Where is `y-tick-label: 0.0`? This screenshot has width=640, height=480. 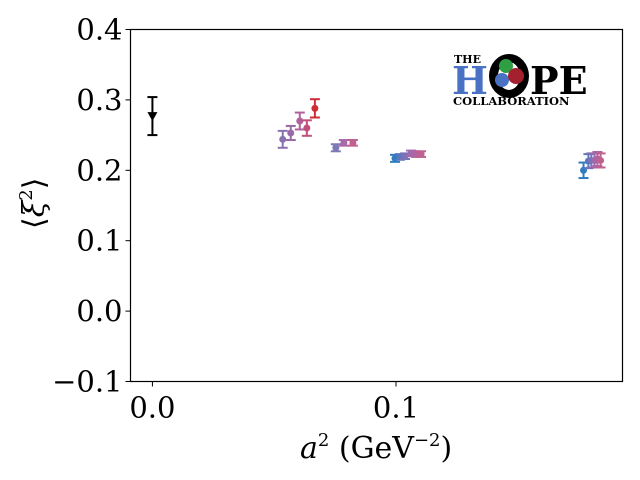
y-tick-label: 0.0 is located at coordinates (99, 311).